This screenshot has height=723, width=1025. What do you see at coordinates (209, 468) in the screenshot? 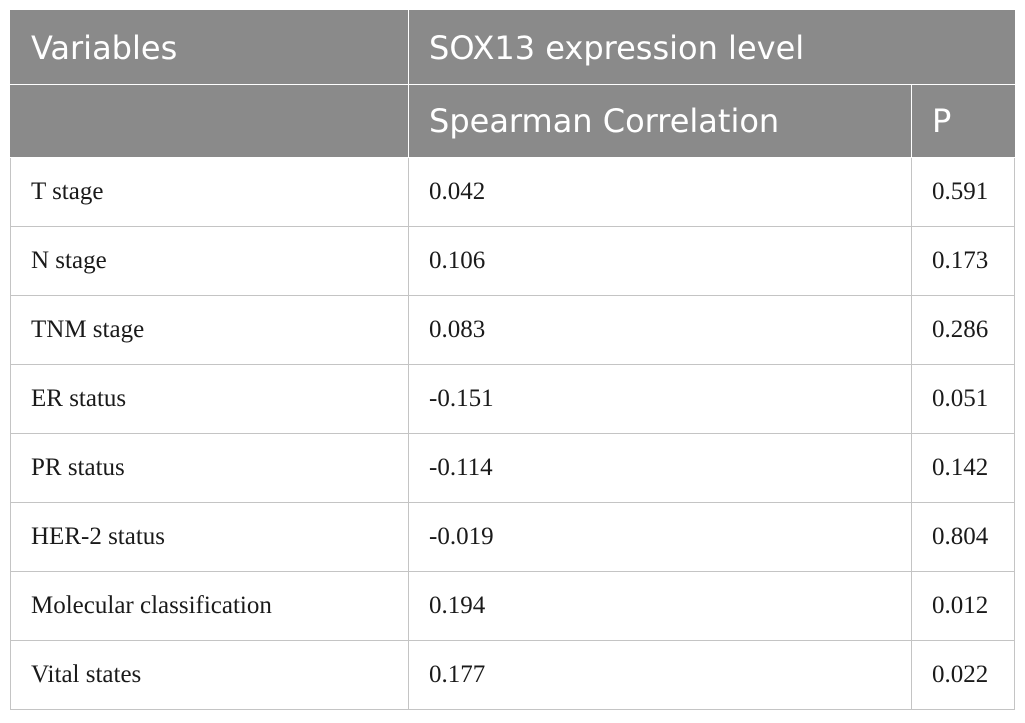
I see `variable-cell: PR status` at bounding box center [209, 468].